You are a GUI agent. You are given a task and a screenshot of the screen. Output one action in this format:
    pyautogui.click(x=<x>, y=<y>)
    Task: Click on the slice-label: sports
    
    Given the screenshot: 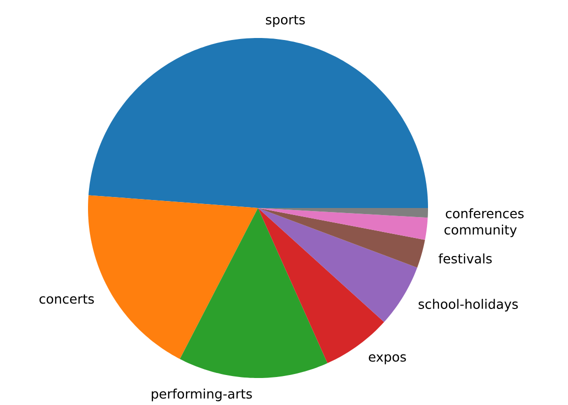 What is the action you would take?
    pyautogui.click(x=285, y=21)
    